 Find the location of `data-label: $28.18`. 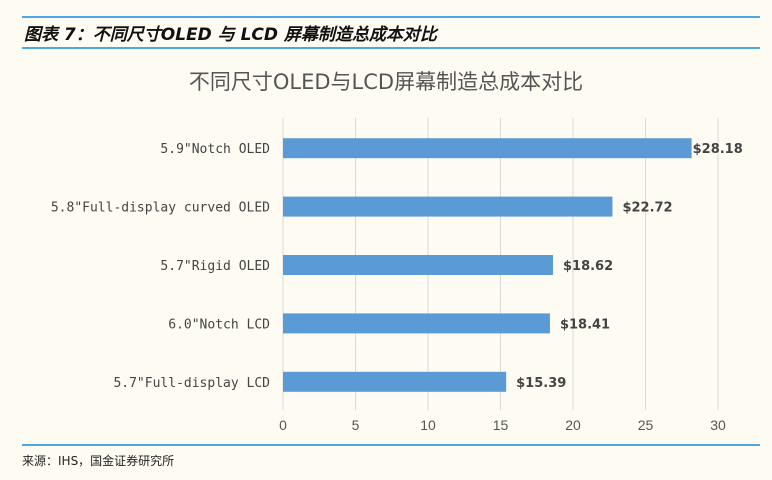

data-label: $28.18 is located at coordinates (718, 149).